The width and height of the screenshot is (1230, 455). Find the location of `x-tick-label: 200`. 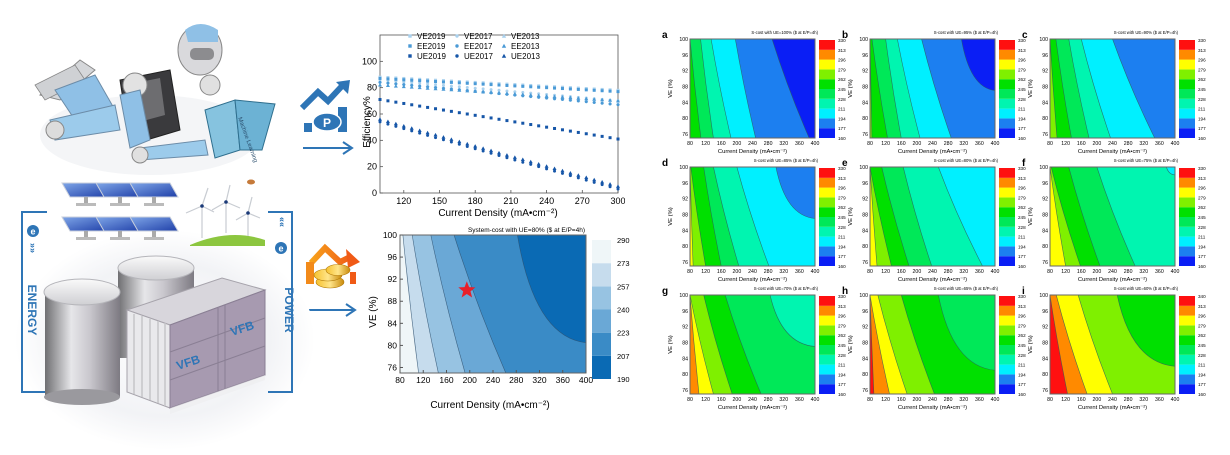

x-tick-label: 200 is located at coordinates (917, 272).